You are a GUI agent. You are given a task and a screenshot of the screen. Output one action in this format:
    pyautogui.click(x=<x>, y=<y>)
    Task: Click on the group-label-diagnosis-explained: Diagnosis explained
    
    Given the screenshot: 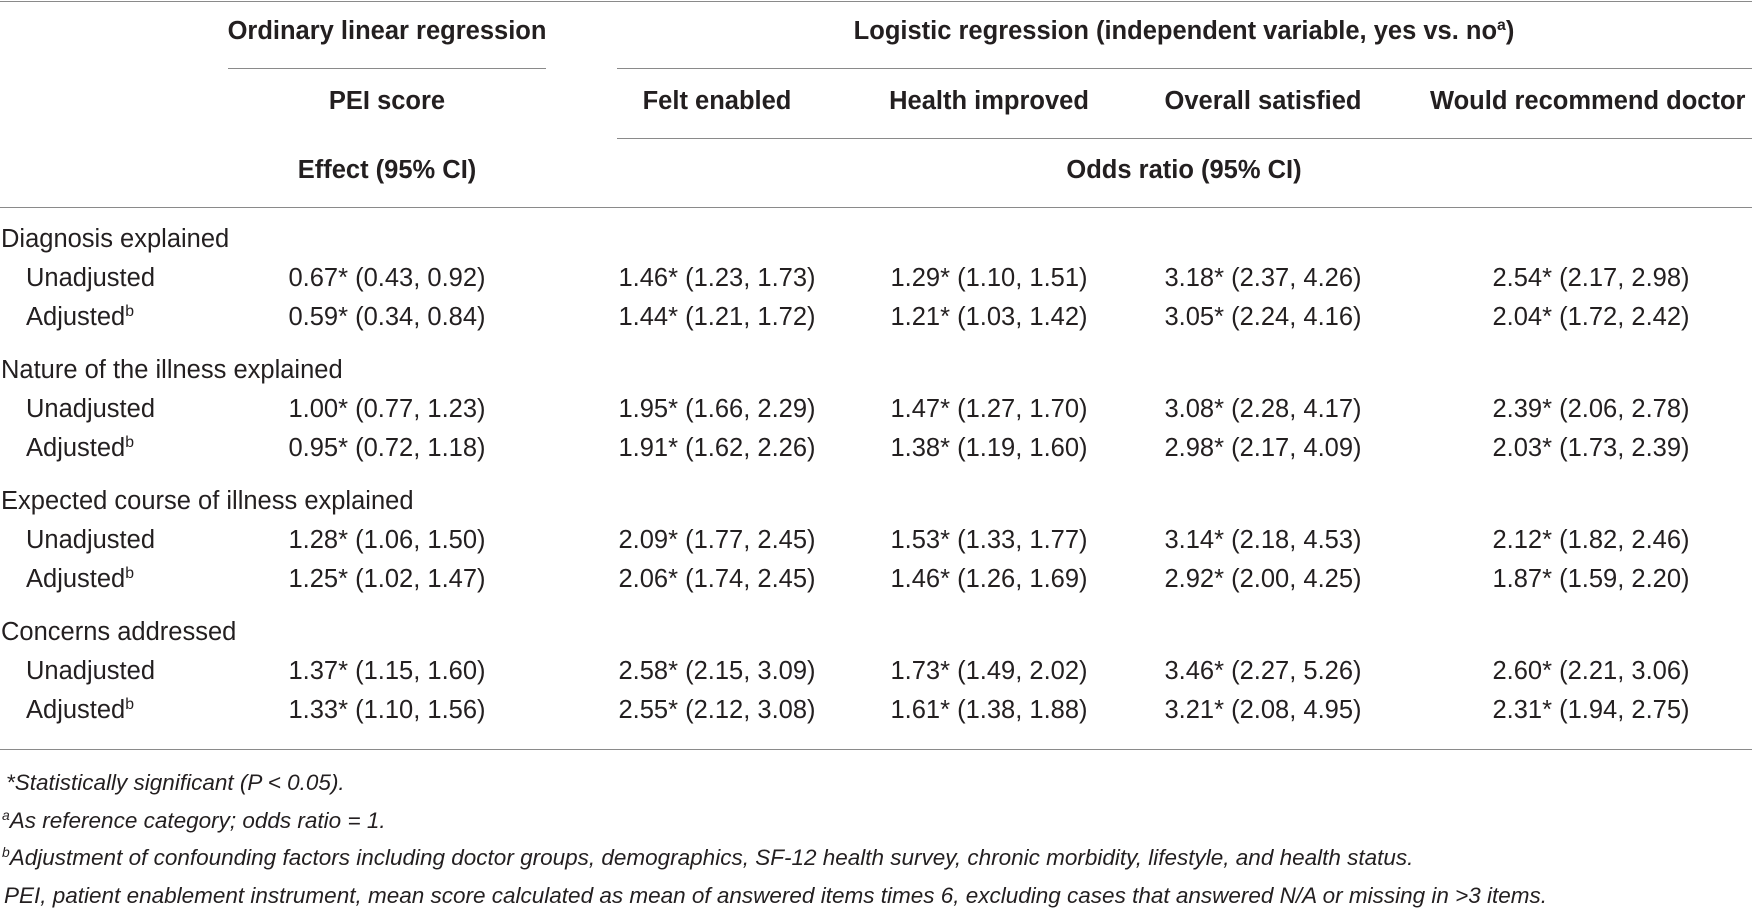 What is the action you would take?
    pyautogui.click(x=115, y=239)
    